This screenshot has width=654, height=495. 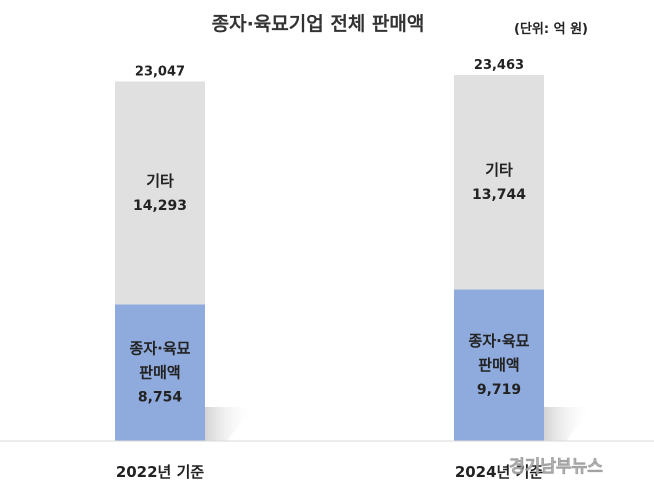 What do you see at coordinates (318, 24) in the screenshot?
I see `chart-title: 종자·육묘기업 전체 판매액` at bounding box center [318, 24].